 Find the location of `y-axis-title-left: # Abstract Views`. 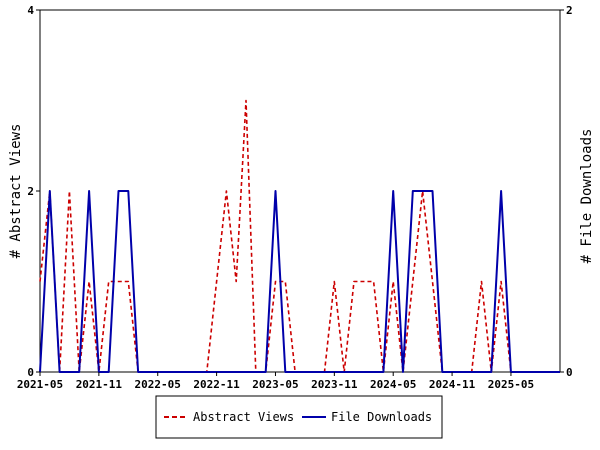

y-axis-title-left: # Abstract Views is located at coordinates (16, 191).